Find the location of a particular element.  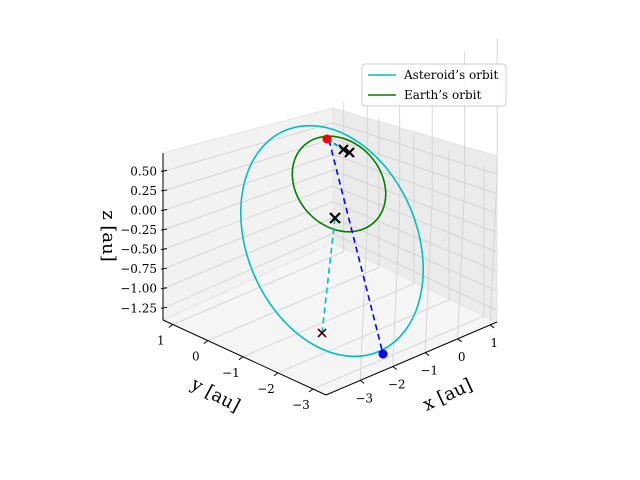

y-tick-label: −3 is located at coordinates (301, 405).